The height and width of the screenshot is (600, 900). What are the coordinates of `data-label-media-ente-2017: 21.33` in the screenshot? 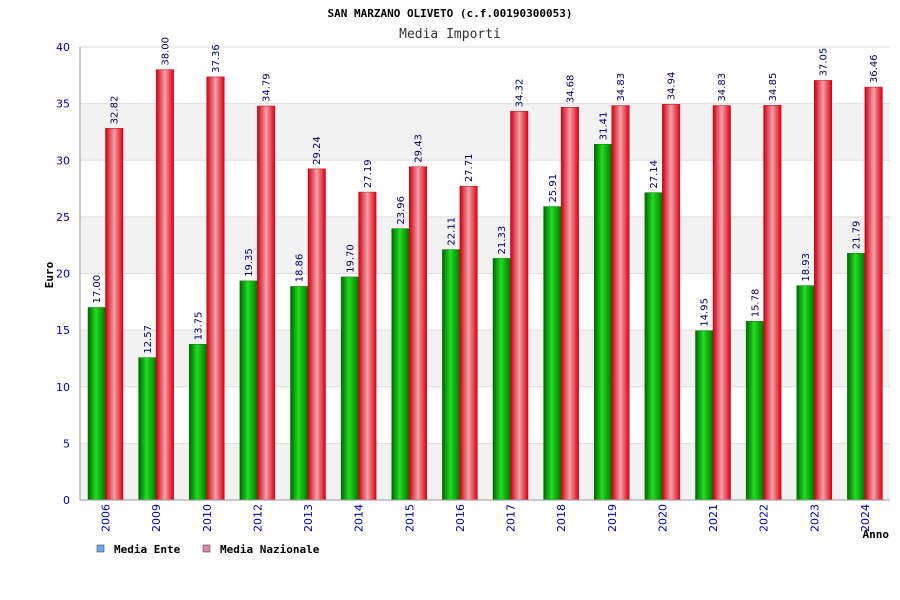 It's located at (502, 240).